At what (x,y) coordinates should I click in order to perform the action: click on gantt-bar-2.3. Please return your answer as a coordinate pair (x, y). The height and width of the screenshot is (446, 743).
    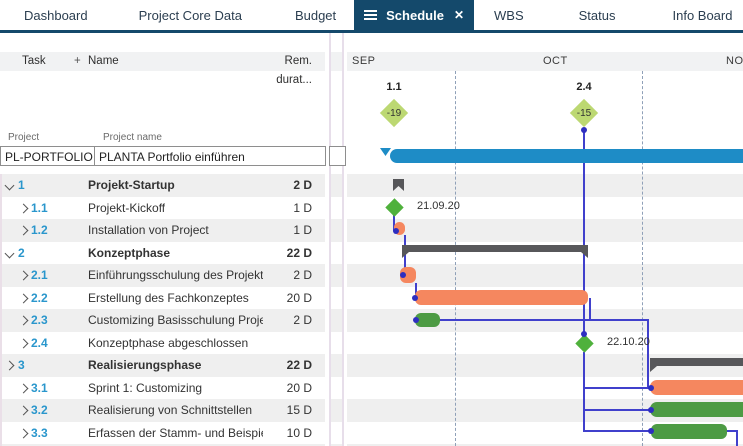
    Looking at the image, I should click on (427, 320).